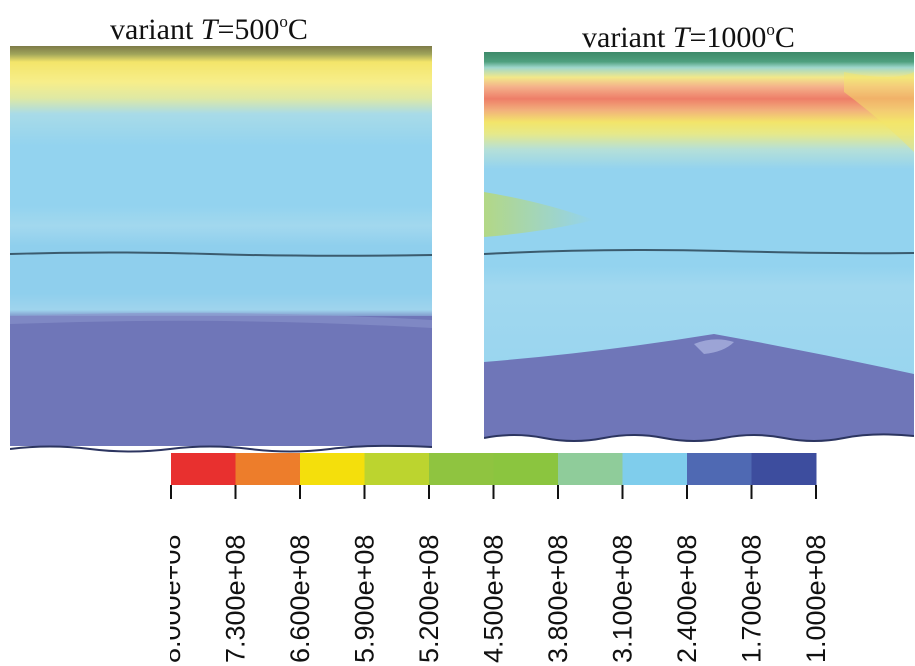 This screenshot has height=666, width=915. What do you see at coordinates (879, 112) in the screenshot?
I see `hot-spot-right` at bounding box center [879, 112].